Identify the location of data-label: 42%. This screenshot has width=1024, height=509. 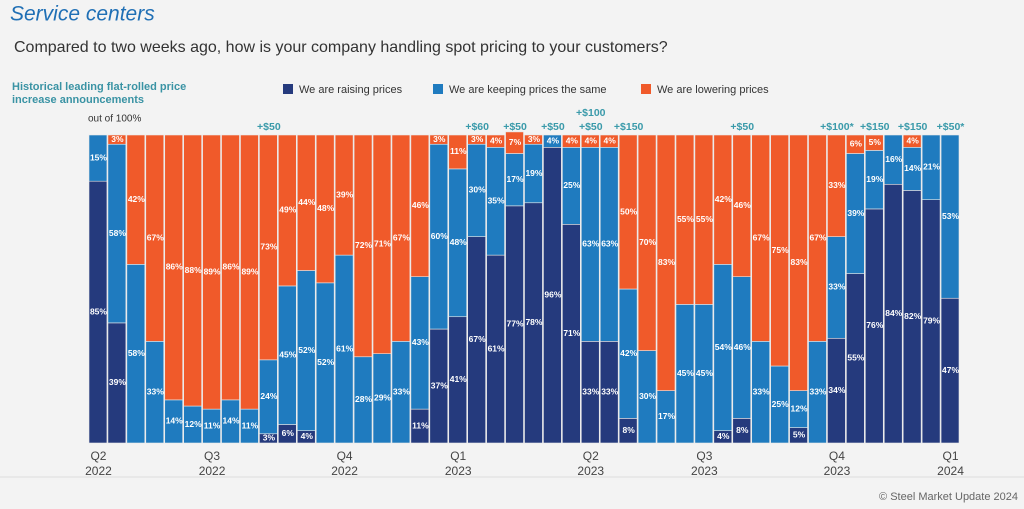
(723, 199).